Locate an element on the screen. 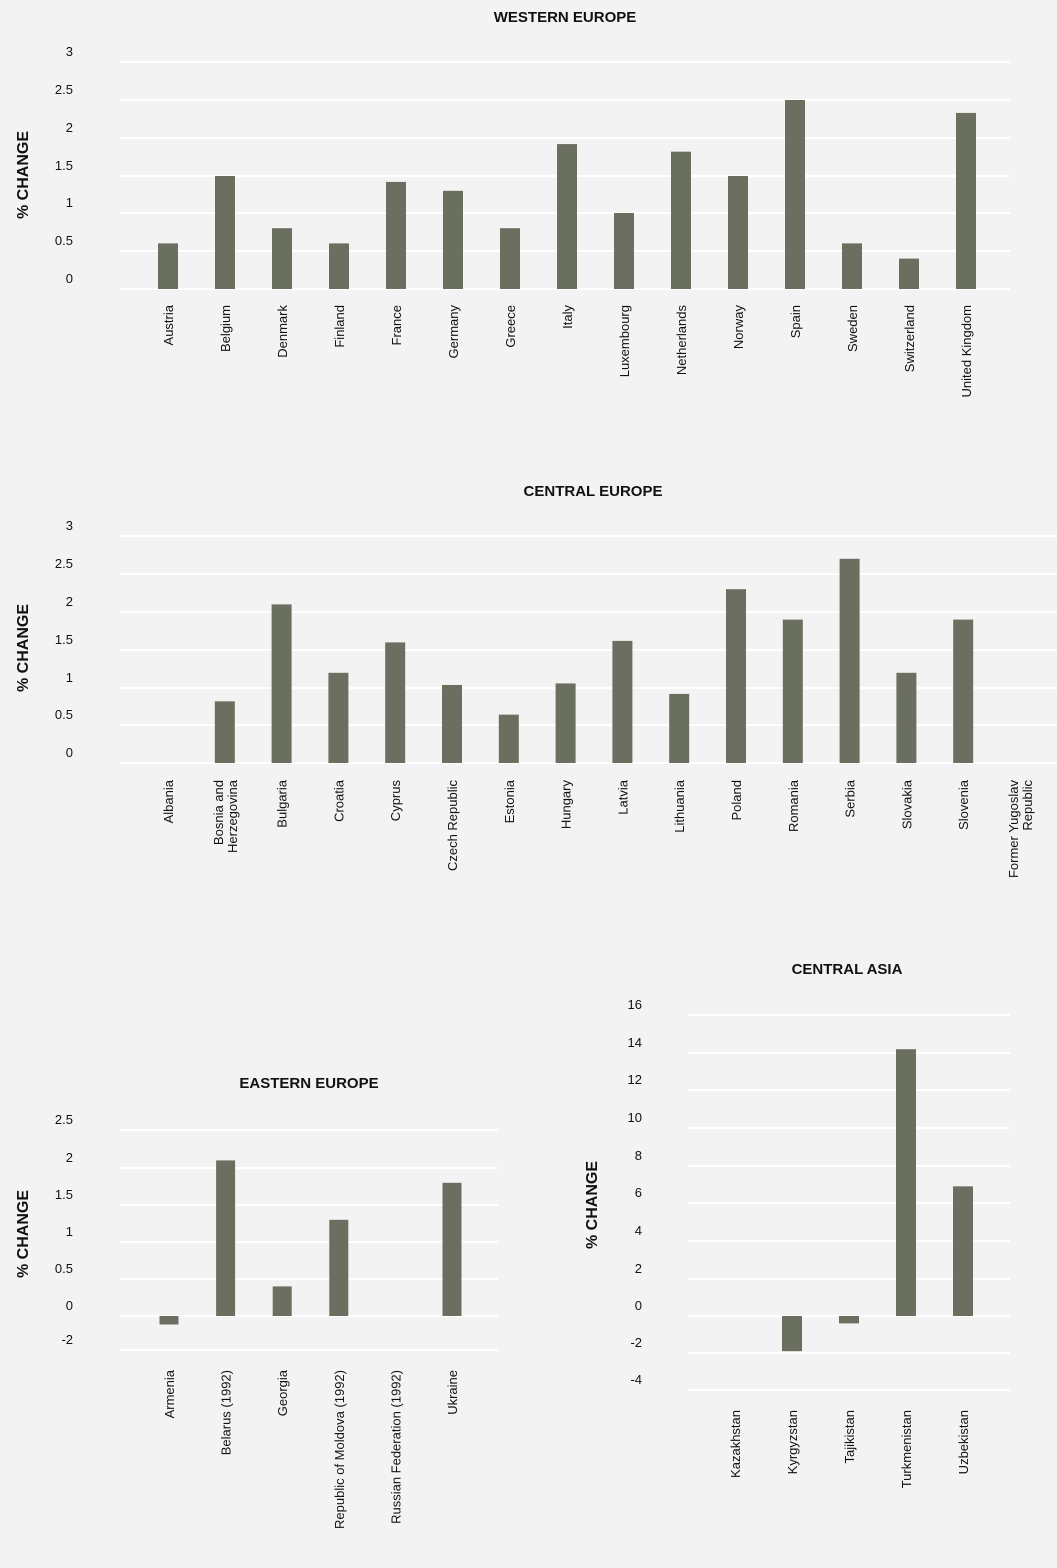 The height and width of the screenshot is (1568, 1057). x-tick-label: Italy is located at coordinates (567, 317).